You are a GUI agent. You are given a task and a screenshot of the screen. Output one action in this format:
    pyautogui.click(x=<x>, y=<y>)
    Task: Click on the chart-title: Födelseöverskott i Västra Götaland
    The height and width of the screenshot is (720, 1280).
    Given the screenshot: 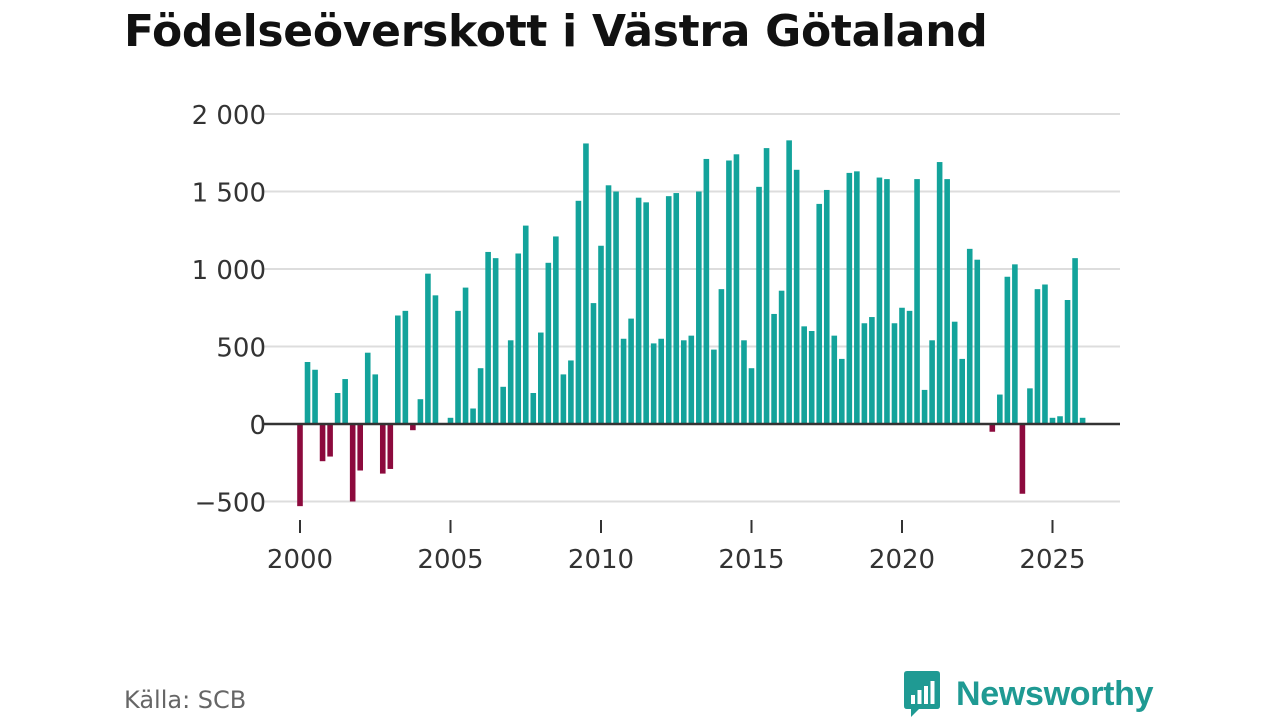 What is the action you would take?
    pyautogui.click(x=556, y=31)
    